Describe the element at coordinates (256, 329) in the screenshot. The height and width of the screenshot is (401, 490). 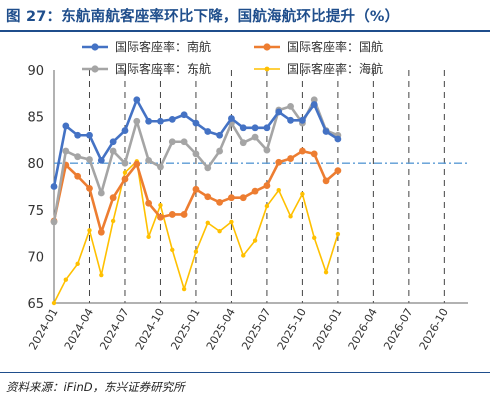
I see `x-tick-label: 2025-07` at that location.